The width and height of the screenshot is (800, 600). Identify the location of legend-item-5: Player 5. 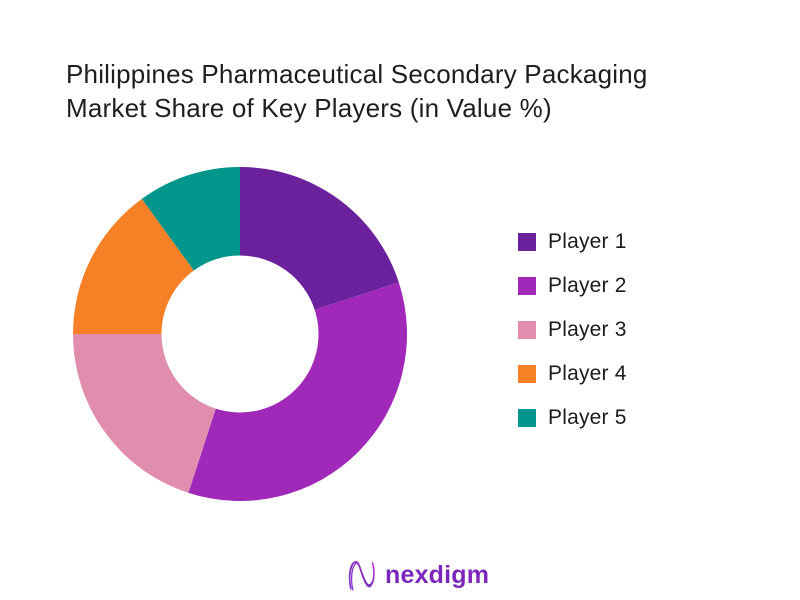
(572, 417).